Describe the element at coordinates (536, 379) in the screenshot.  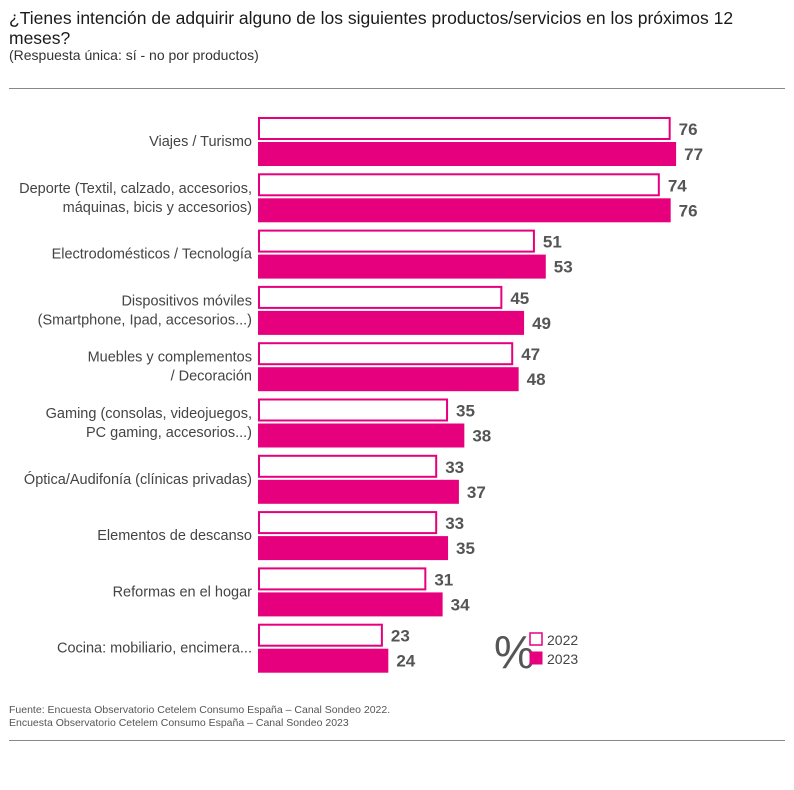
I see `data-label-2023: 48` at that location.